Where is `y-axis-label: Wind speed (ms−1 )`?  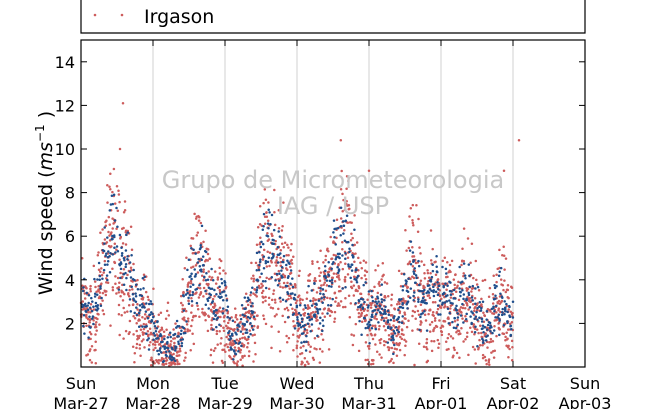
y-axis-label: Wind speed (ms−1 ) is located at coordinates (45, 203).